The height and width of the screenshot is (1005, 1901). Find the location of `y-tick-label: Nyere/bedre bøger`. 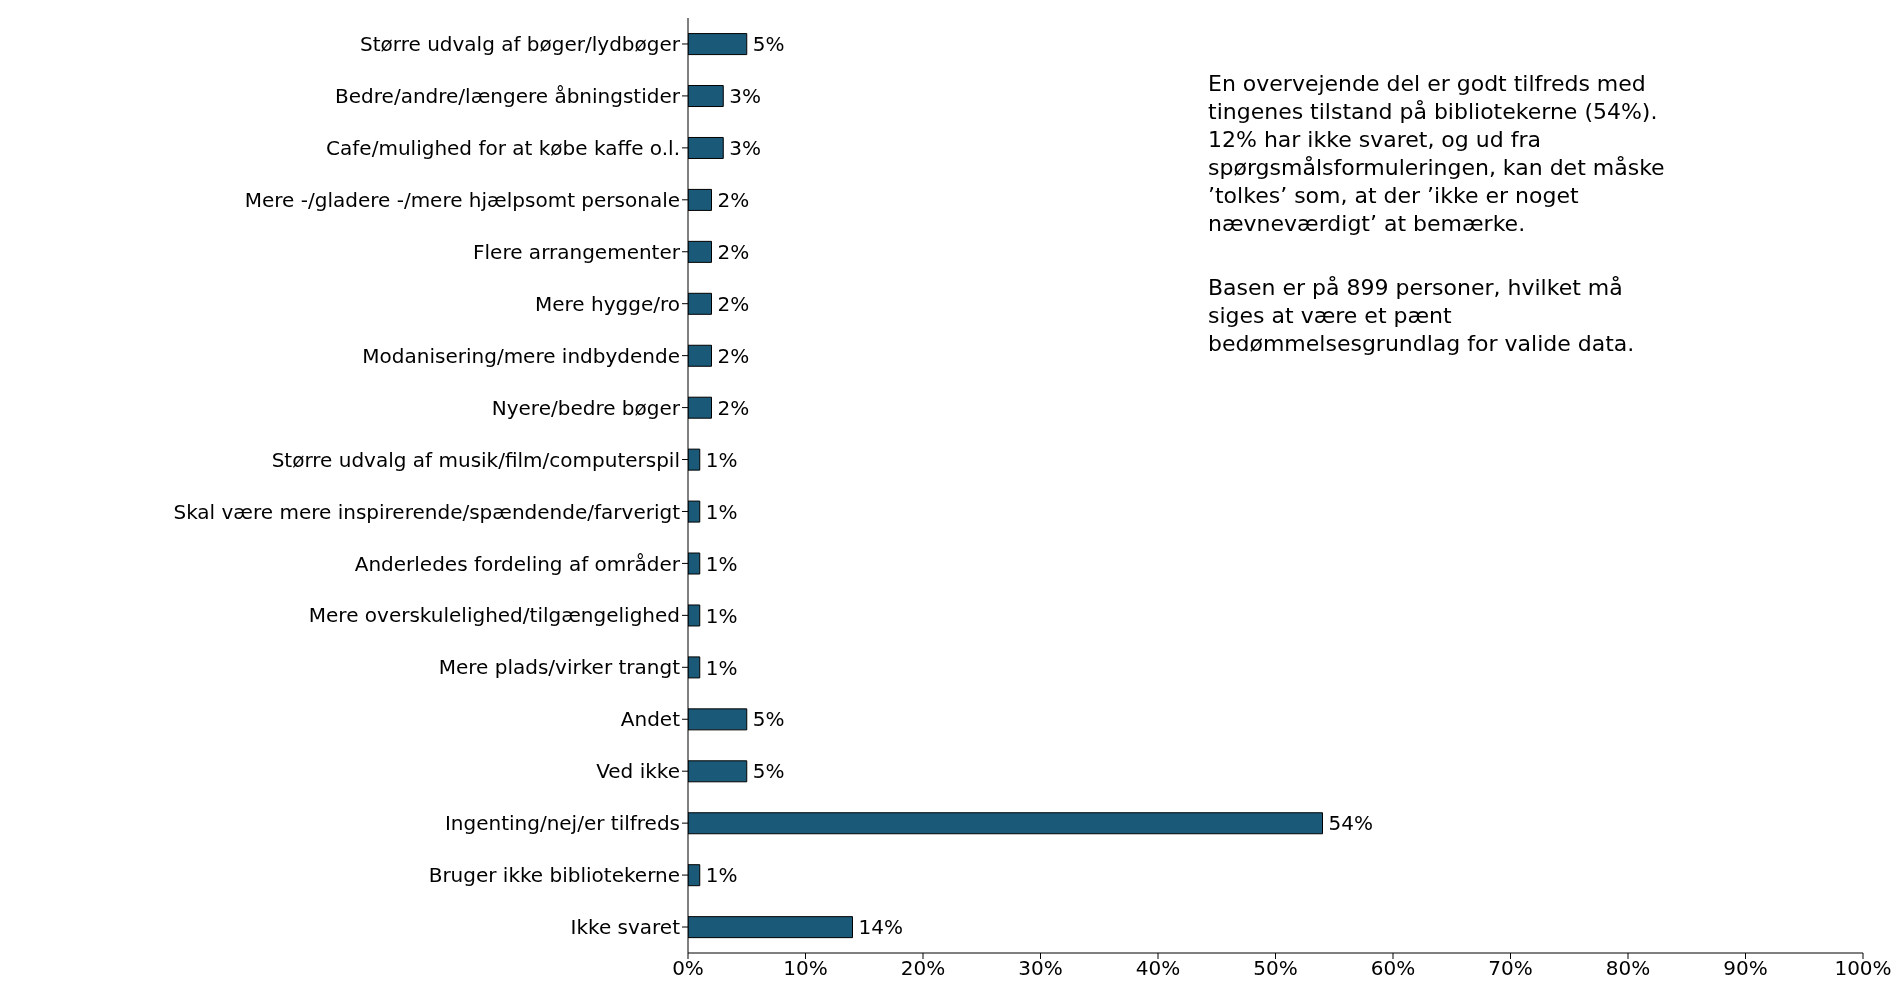

y-tick-label: Nyere/bedre bøger is located at coordinates (586, 407).